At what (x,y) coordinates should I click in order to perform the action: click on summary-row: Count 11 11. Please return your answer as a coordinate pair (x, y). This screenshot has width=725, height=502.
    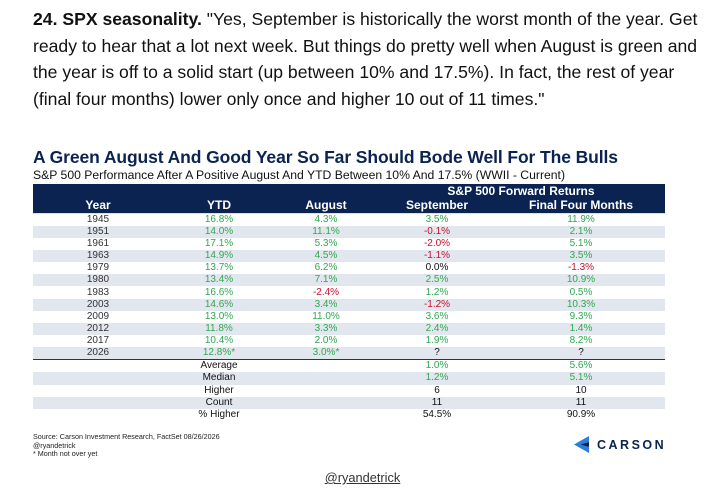
    Looking at the image, I should click on (349, 402).